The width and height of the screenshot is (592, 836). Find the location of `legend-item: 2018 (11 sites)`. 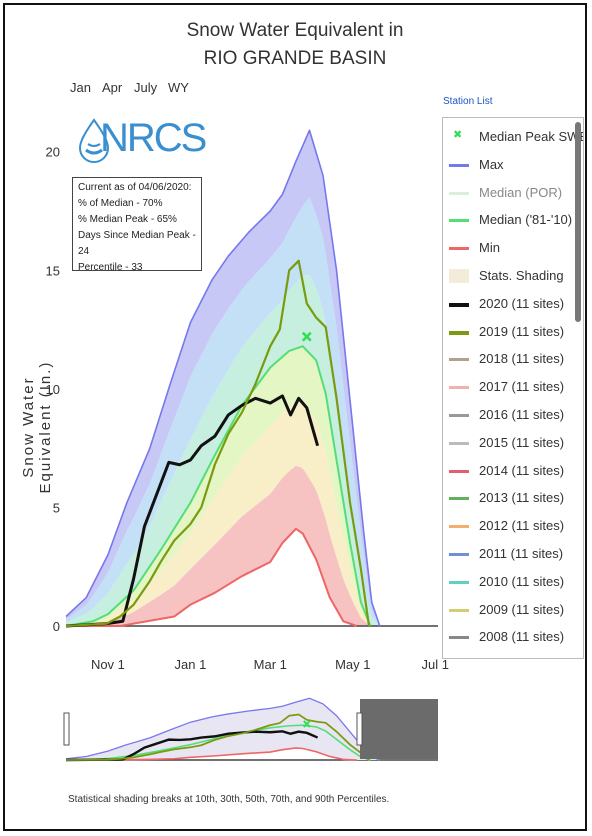

legend-item: 2018 (11 sites) is located at coordinates (511, 360).